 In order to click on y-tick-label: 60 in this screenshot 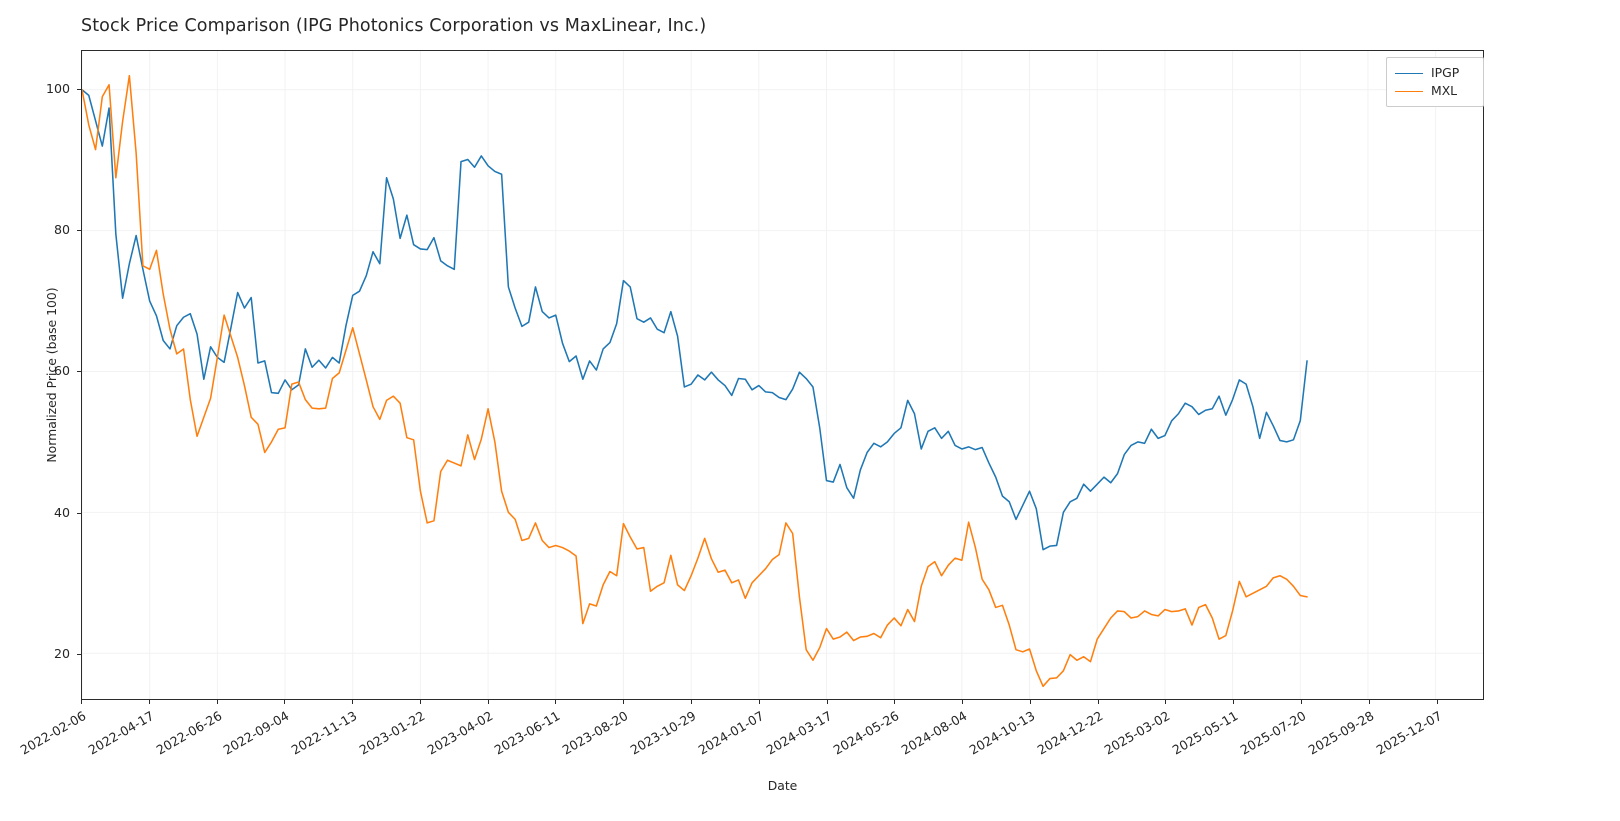, I will do `click(61, 371)`.